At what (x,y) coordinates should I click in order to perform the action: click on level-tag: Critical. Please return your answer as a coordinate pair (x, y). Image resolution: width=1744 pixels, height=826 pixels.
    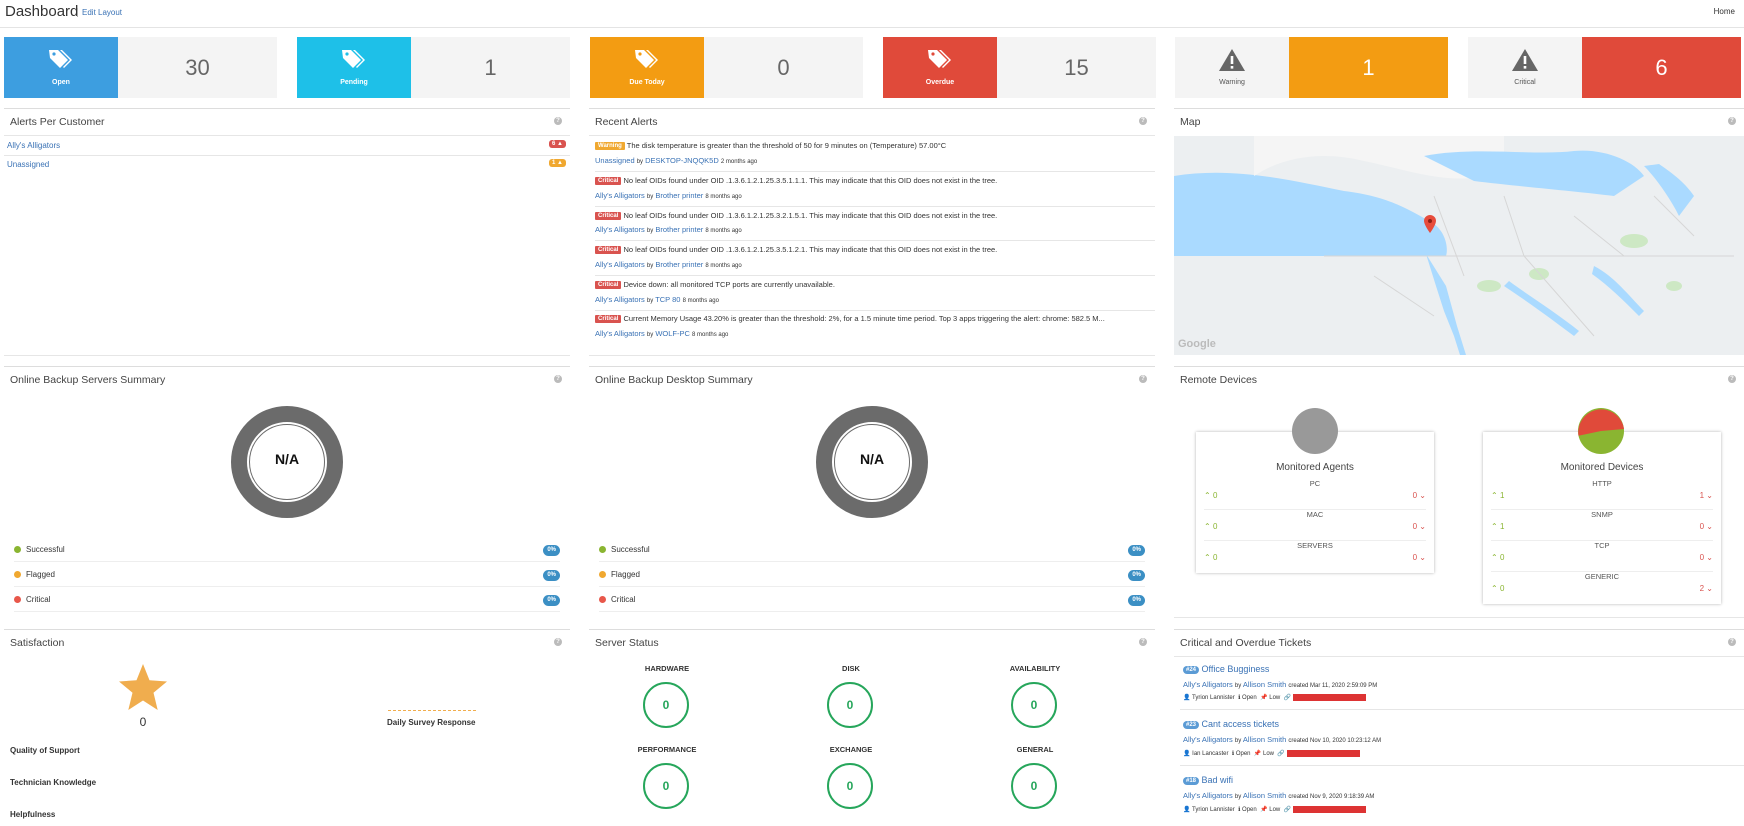
    Looking at the image, I should click on (608, 216).